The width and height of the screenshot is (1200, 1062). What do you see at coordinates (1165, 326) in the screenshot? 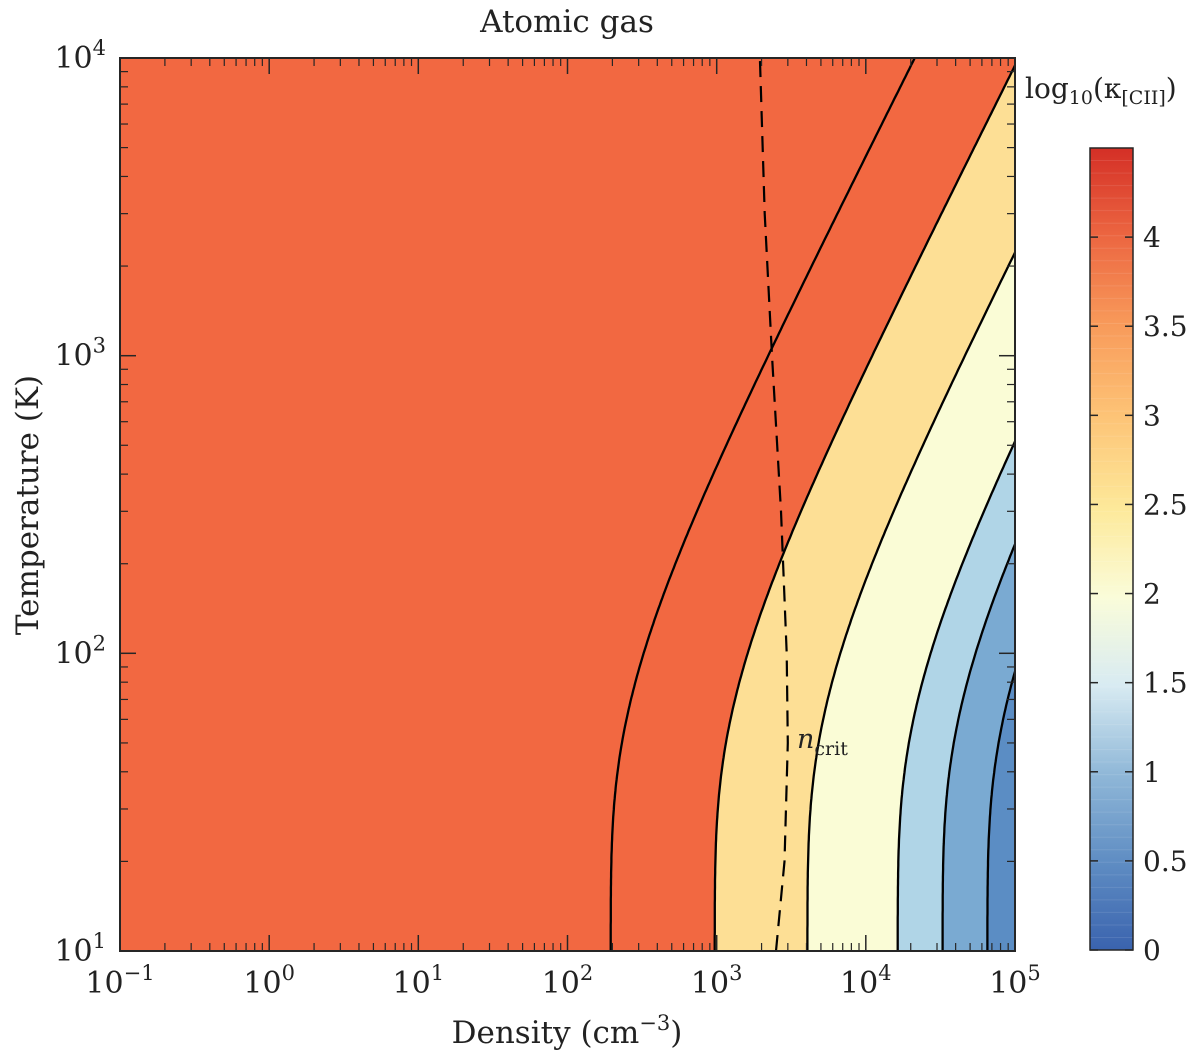
I see `colorbar-tick-label: 3.5` at bounding box center [1165, 326].